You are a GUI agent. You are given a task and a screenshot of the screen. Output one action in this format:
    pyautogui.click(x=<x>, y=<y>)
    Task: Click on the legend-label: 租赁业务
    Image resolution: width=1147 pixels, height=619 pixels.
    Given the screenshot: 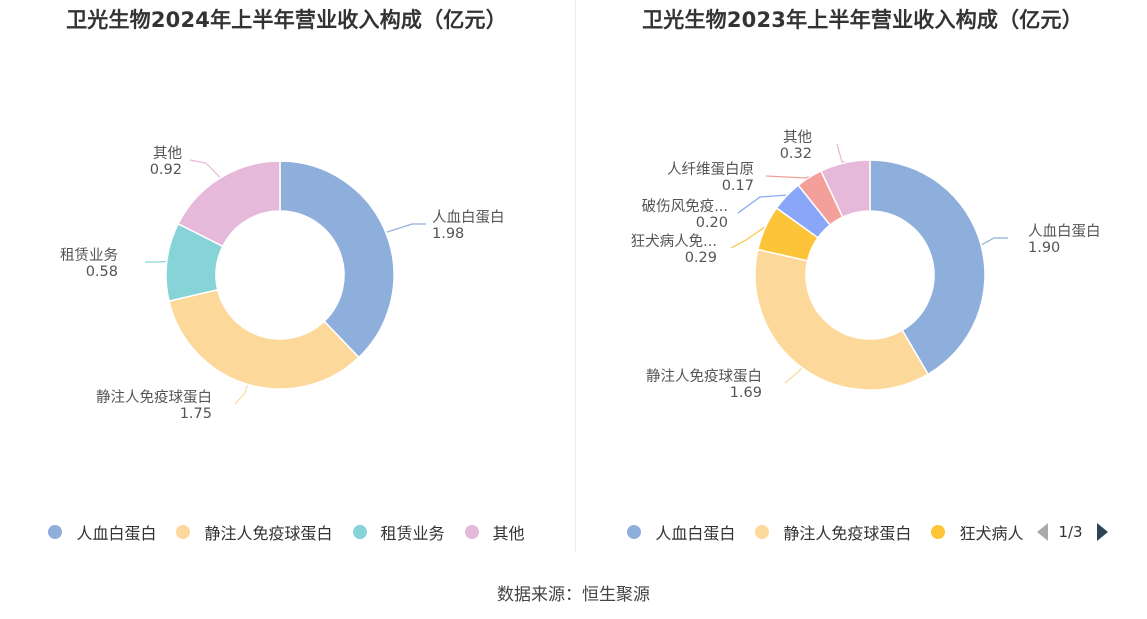 What is the action you would take?
    pyautogui.click(x=412, y=533)
    